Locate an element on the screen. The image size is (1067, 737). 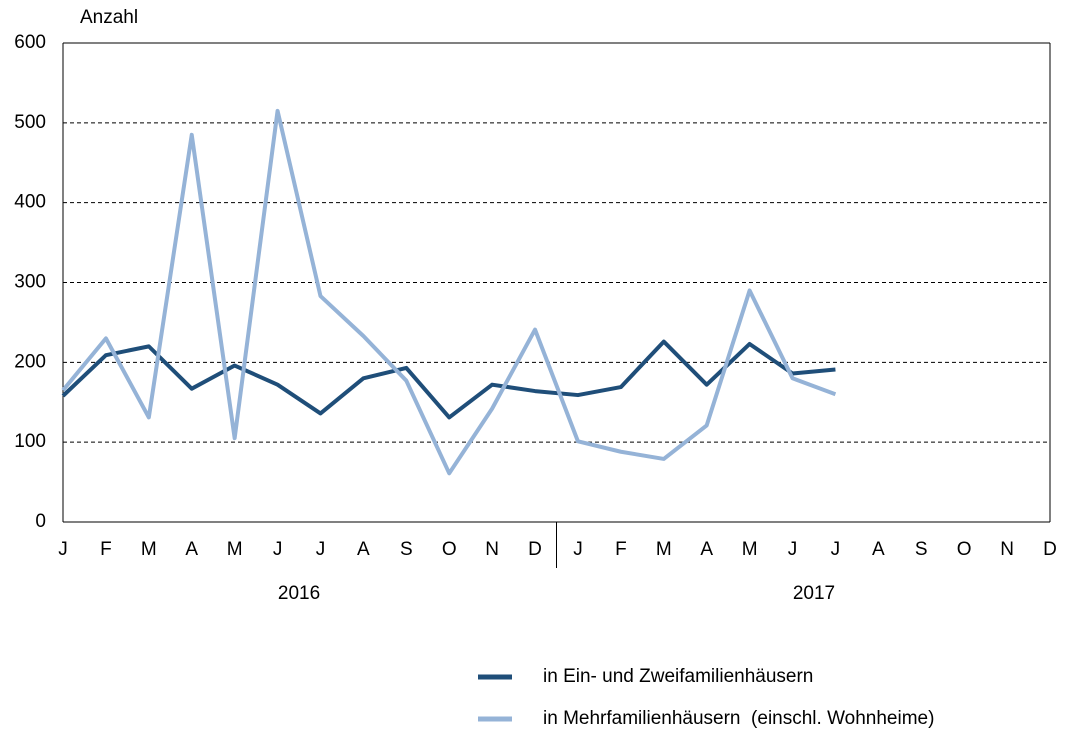
line-series is located at coordinates (448, 379).